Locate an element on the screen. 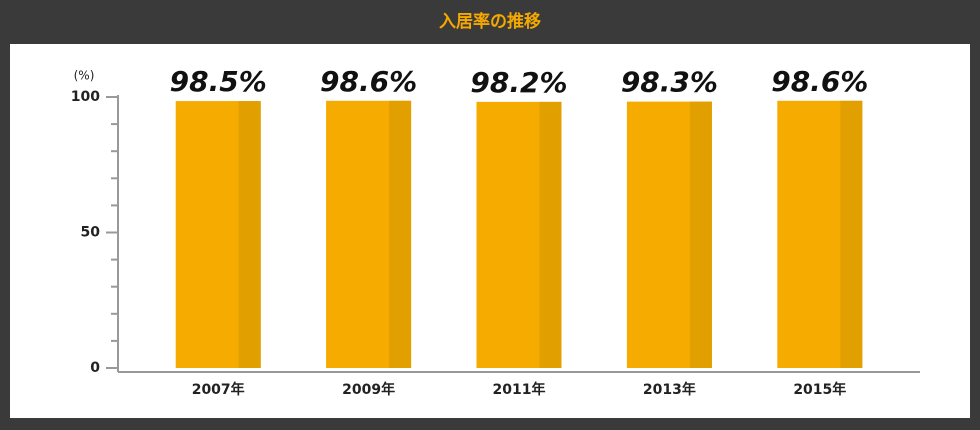 The width and height of the screenshot is (980, 430). x-tick-label: 2011年 is located at coordinates (519, 389).